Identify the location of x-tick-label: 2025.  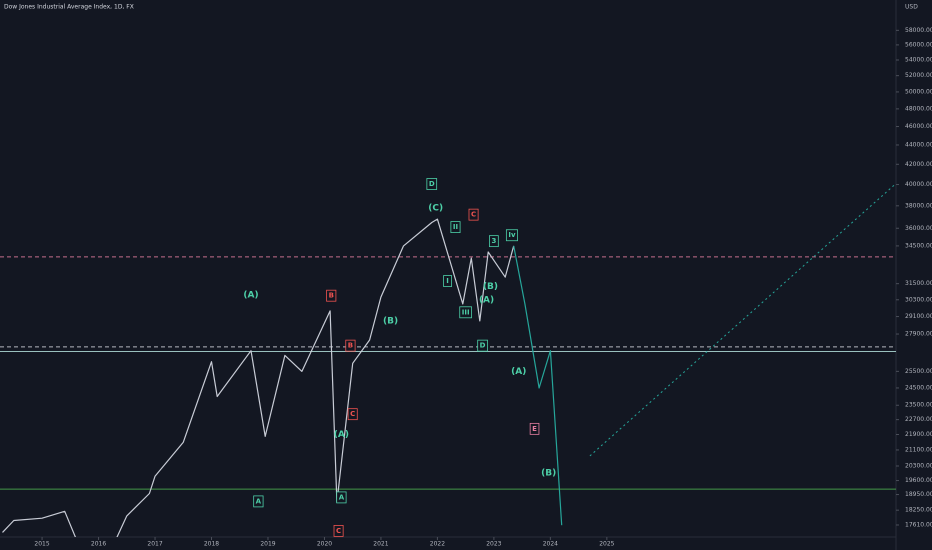
(606, 544).